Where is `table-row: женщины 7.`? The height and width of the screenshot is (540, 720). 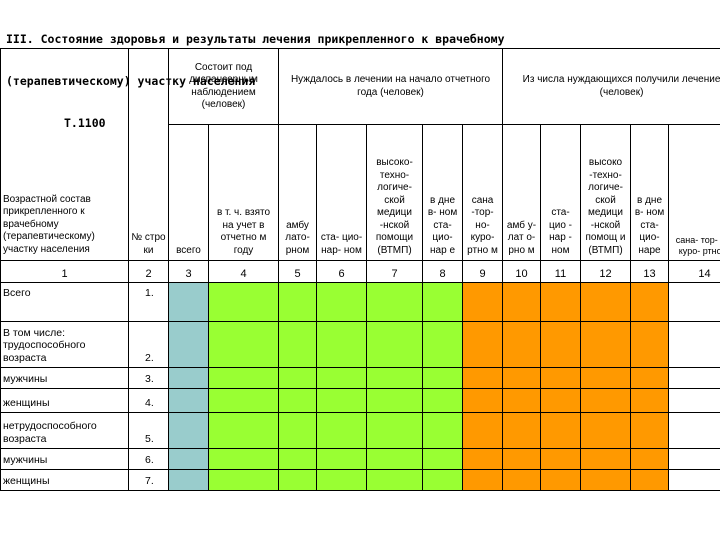 table-row: женщины 7. is located at coordinates (360, 480).